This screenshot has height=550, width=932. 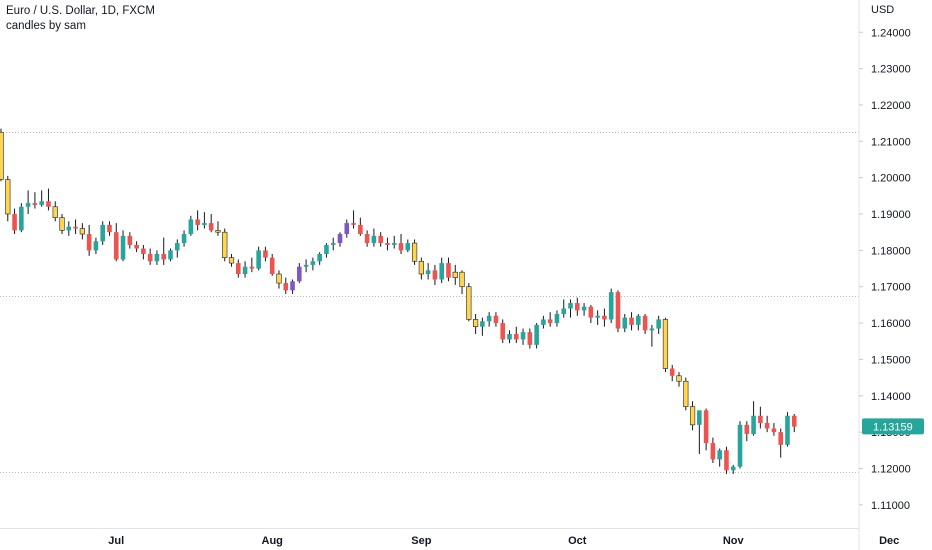 What do you see at coordinates (80, 11) in the screenshot?
I see `symbol-title: Euro / U.S. Dollar, 1D, FXCM` at bounding box center [80, 11].